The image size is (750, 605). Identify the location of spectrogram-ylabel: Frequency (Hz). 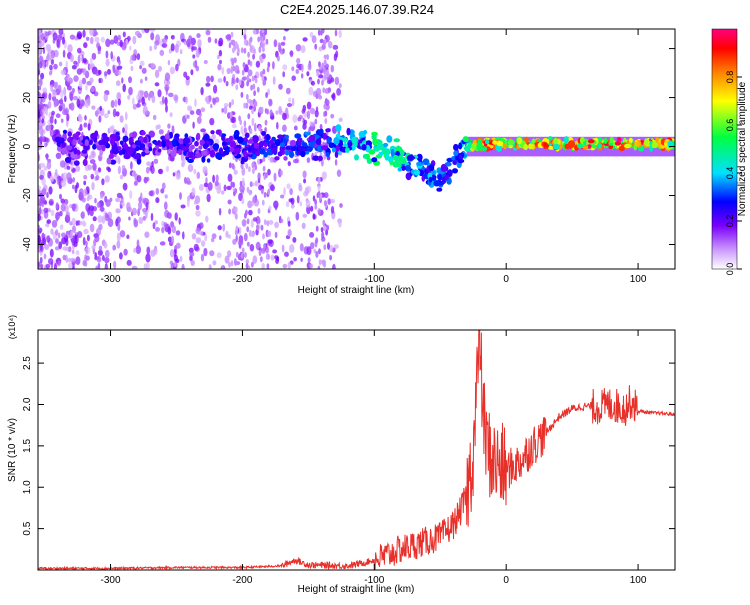
(12, 149).